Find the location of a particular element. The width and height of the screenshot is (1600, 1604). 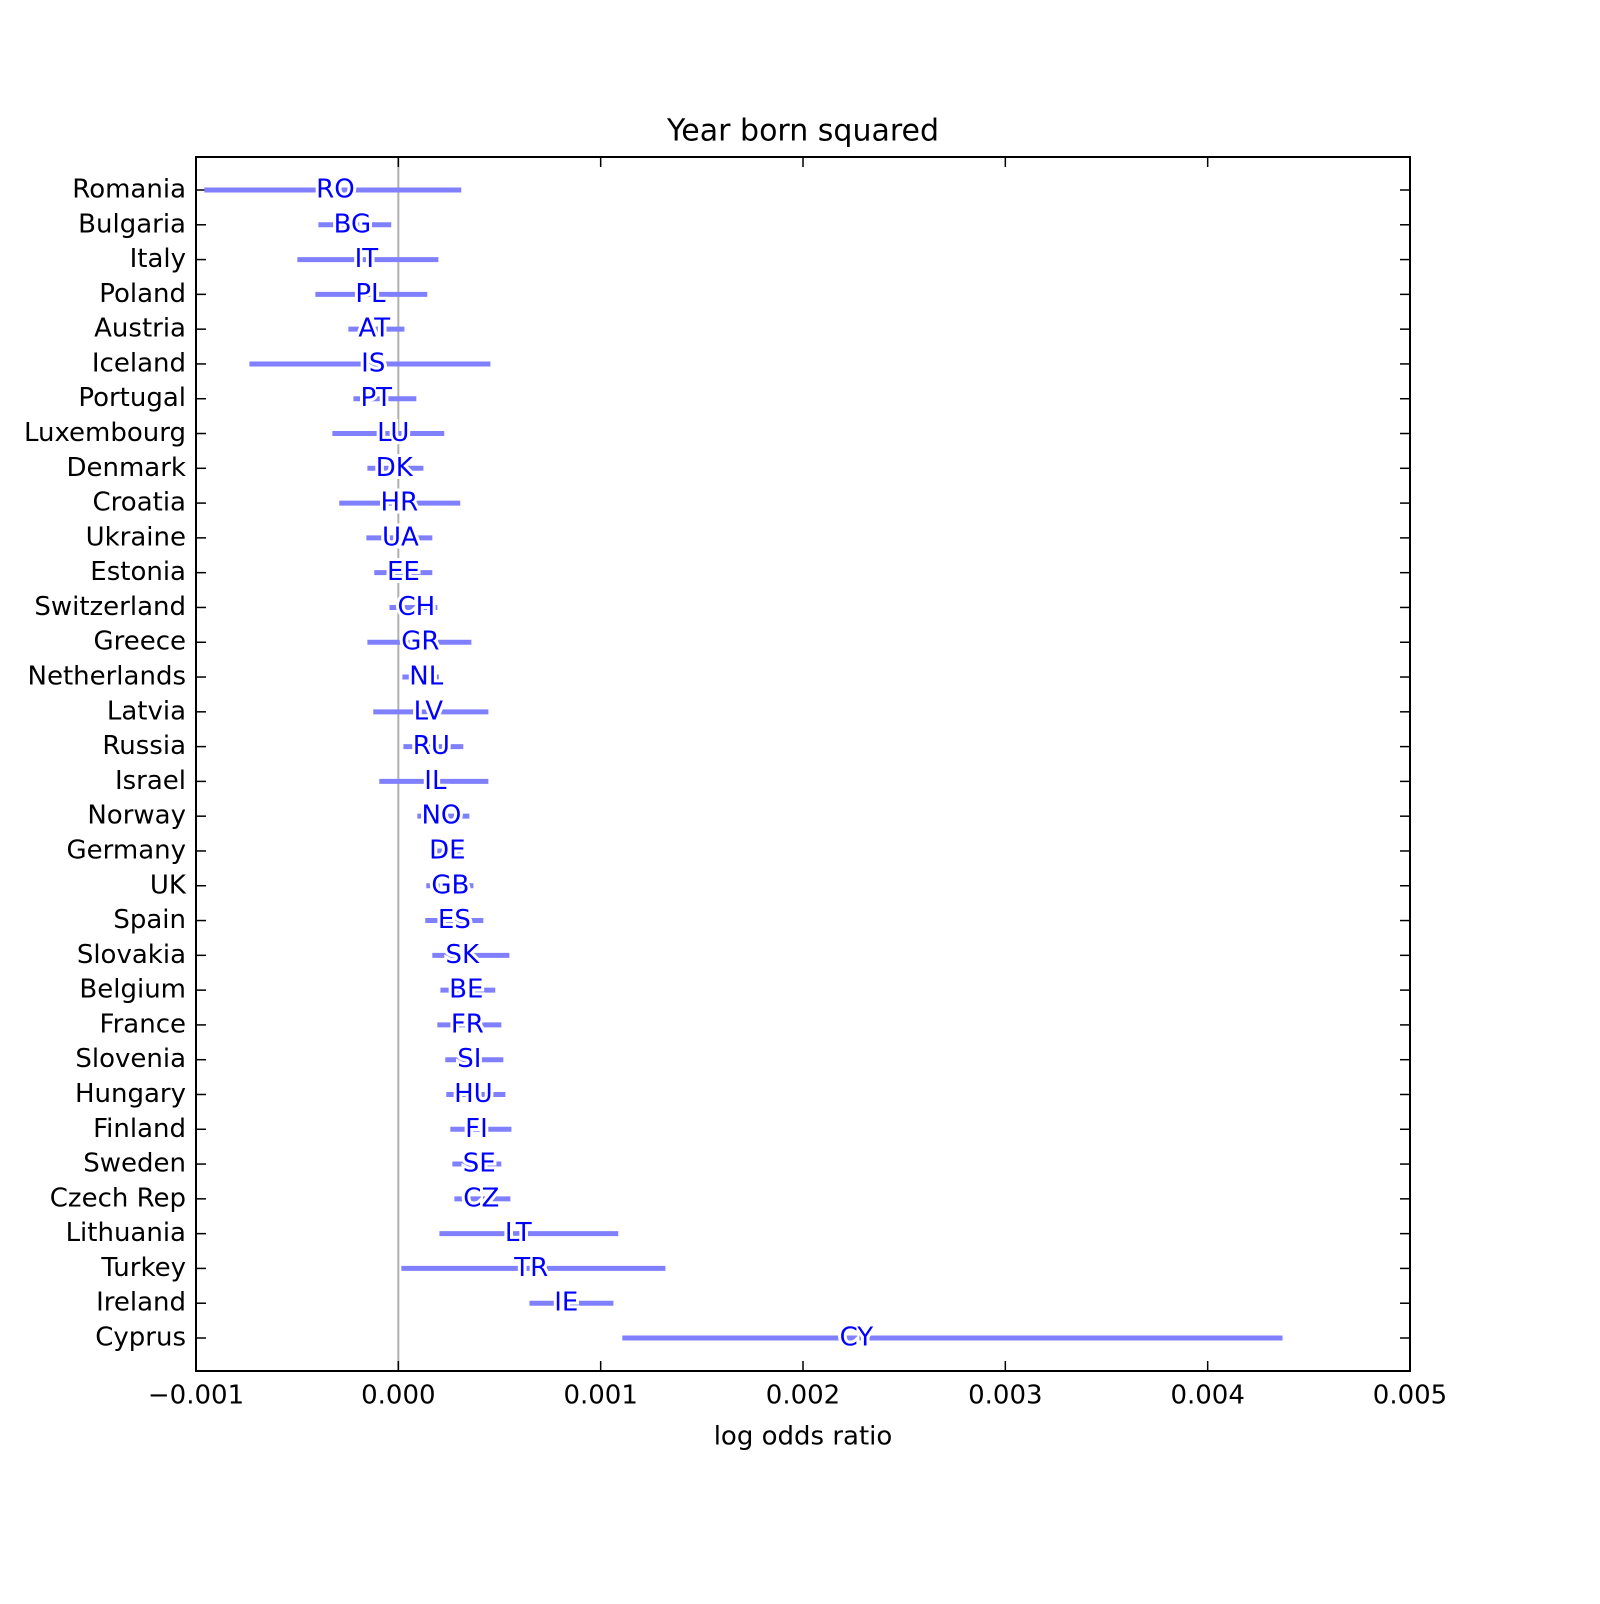

estimate-label: SK is located at coordinates (462, 955).